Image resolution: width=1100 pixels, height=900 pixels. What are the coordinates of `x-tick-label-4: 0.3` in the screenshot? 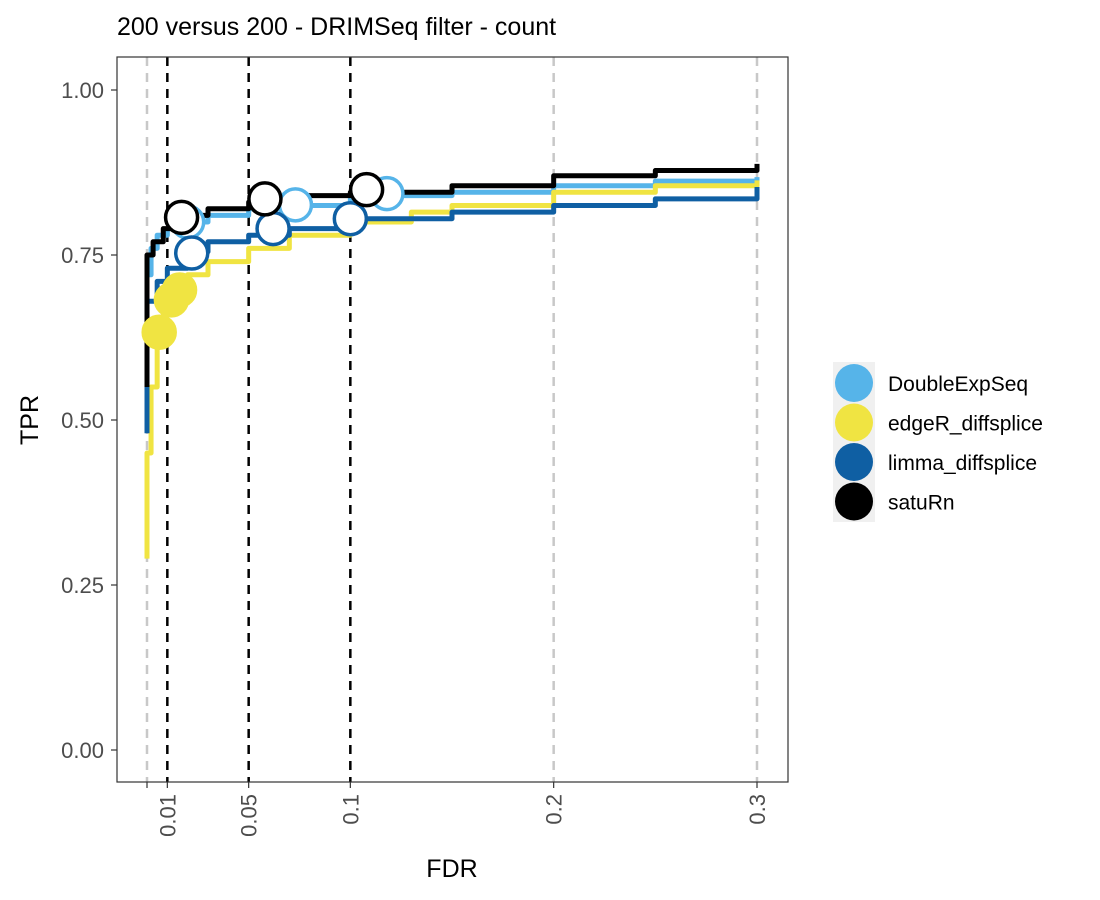 It's located at (757, 809).